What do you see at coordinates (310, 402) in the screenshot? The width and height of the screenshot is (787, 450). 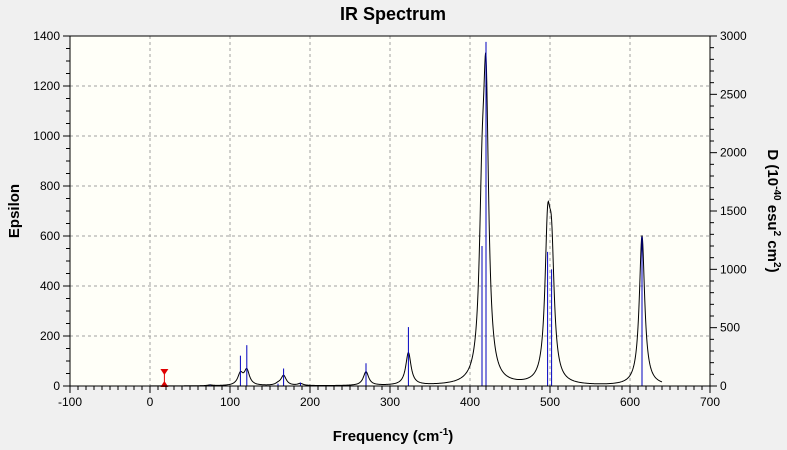 I see `x-tick-label: 200` at bounding box center [310, 402].